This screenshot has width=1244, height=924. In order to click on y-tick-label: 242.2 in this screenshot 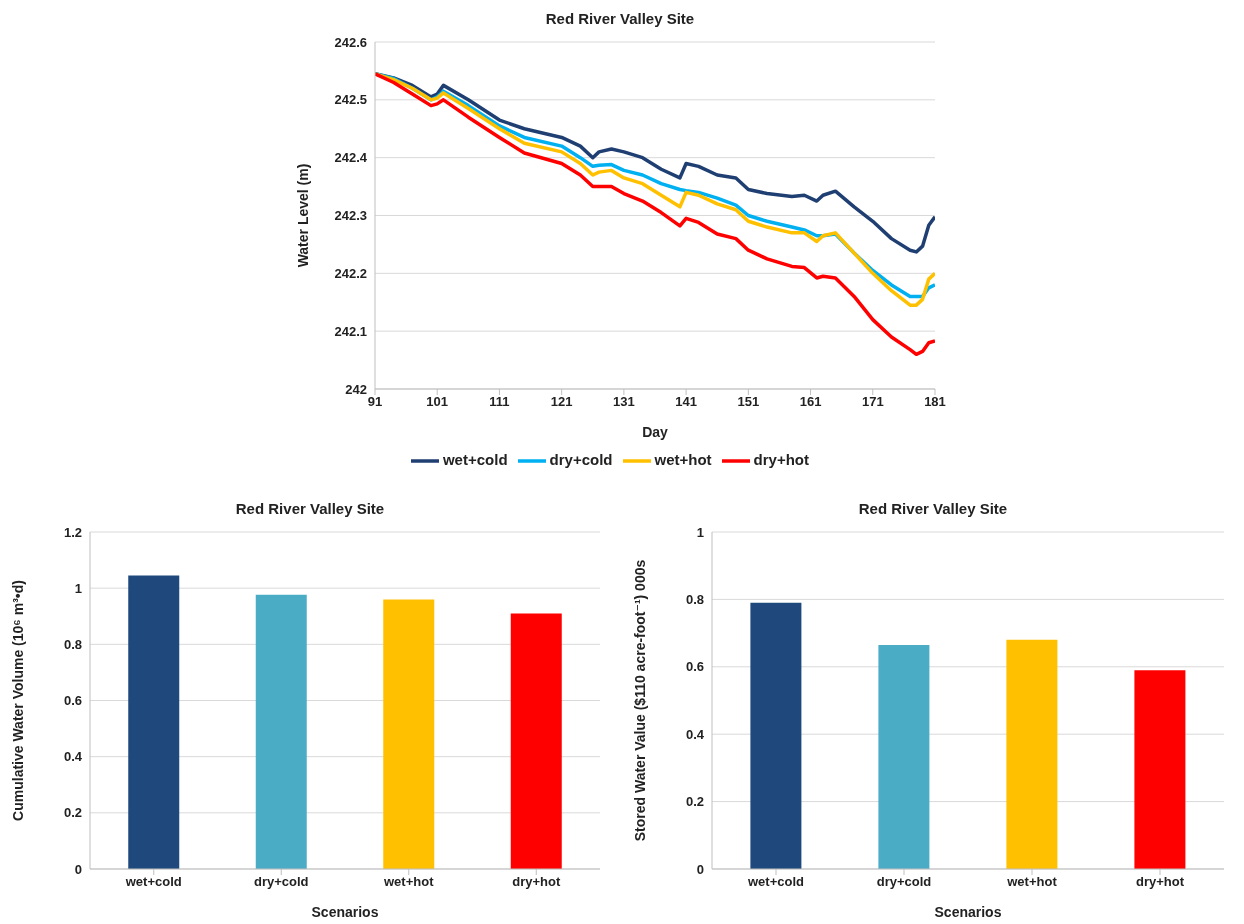, I will do `click(350, 273)`.